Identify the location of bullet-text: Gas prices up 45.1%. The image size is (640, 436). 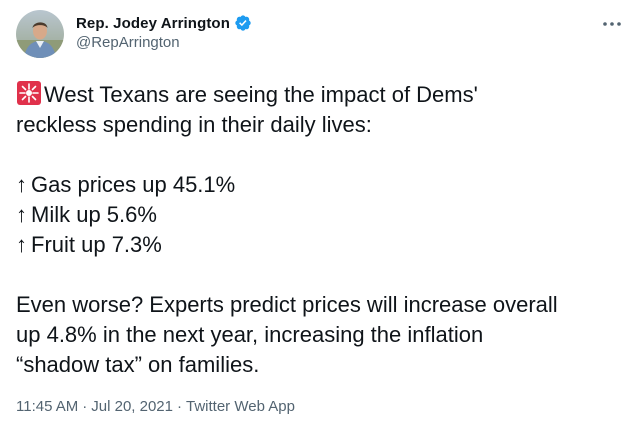
(133, 184).